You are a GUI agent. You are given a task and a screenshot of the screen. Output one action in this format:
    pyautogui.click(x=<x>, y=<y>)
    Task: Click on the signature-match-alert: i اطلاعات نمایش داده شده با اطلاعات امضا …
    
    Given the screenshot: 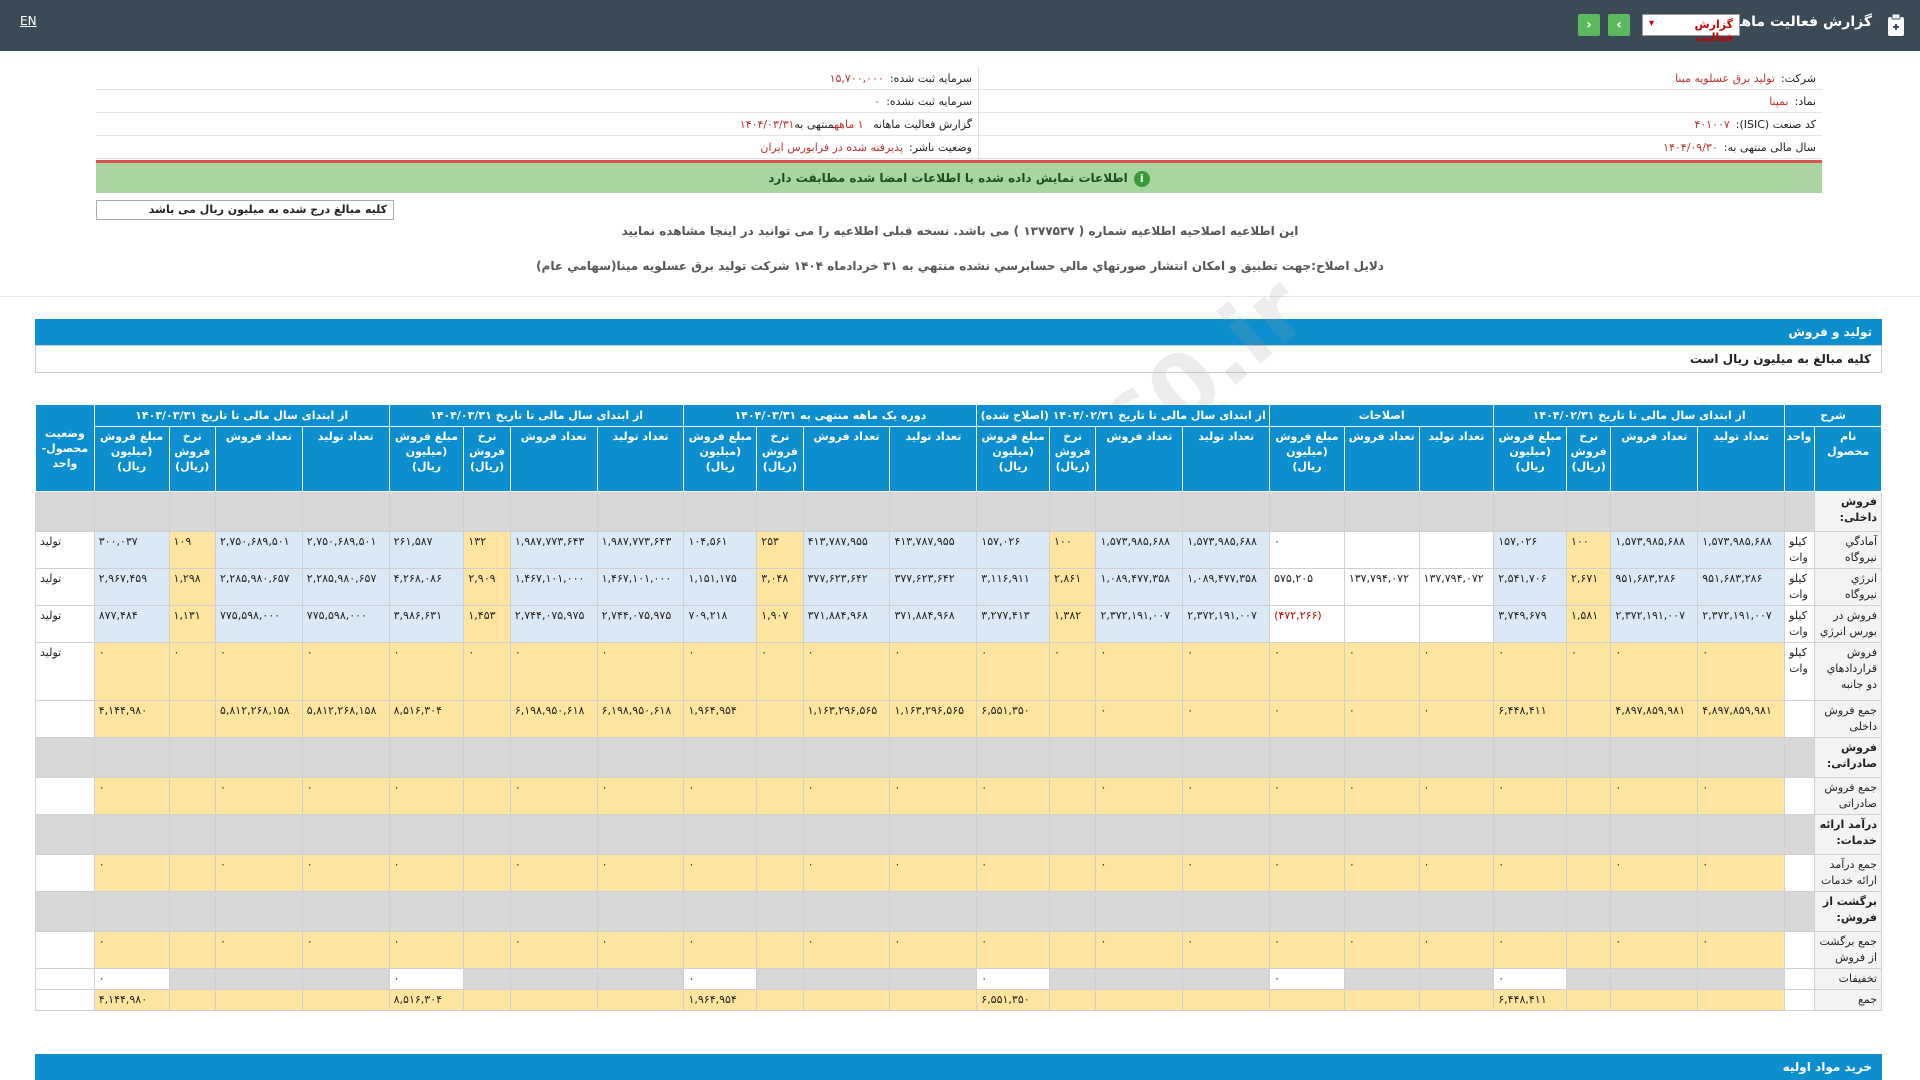 What is the action you would take?
    pyautogui.click(x=959, y=178)
    